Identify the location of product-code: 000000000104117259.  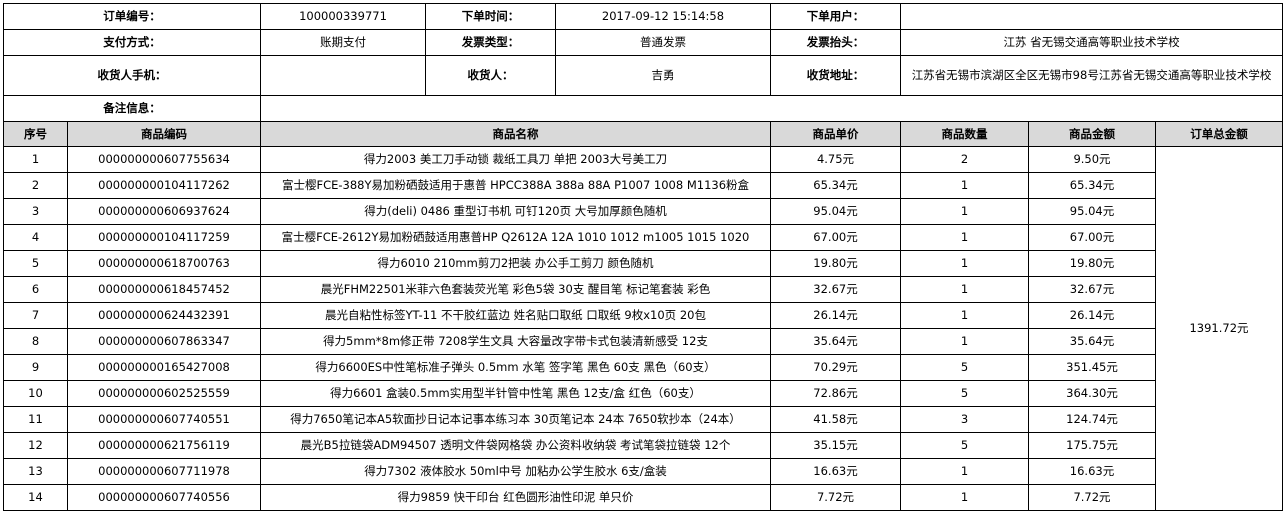
(164, 237).